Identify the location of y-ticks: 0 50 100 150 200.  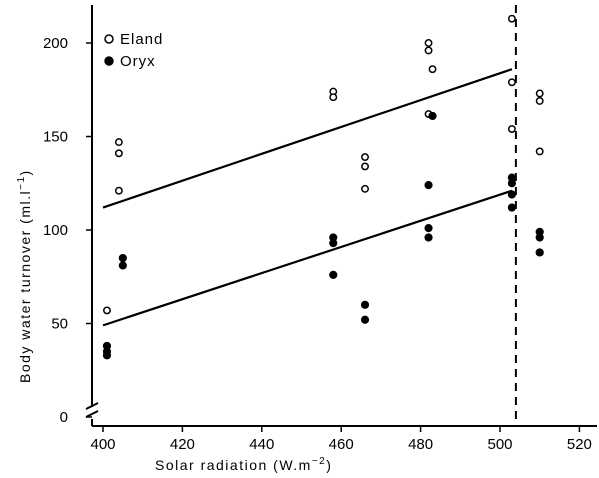
(67, 230).